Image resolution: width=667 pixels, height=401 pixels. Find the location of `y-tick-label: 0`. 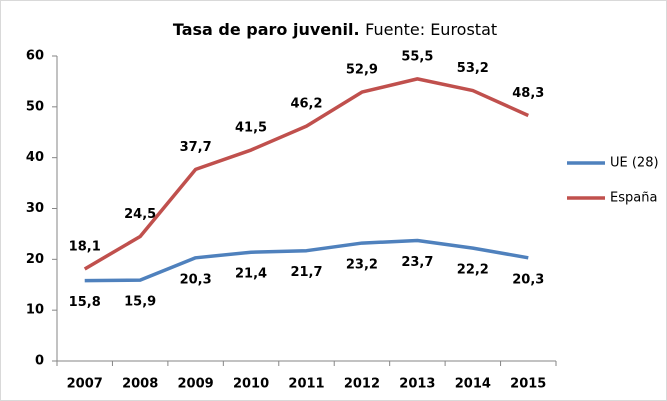

y-tick-label: 0 is located at coordinates (39, 361).